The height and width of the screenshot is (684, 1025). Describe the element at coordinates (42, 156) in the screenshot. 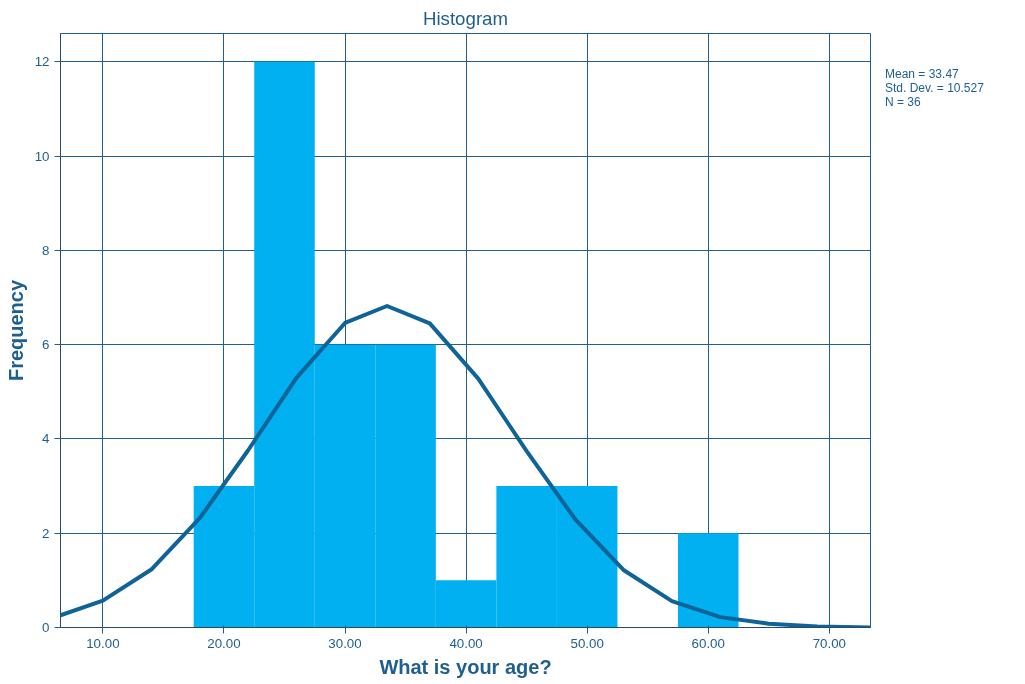

I see `y-tick-label: 10` at that location.